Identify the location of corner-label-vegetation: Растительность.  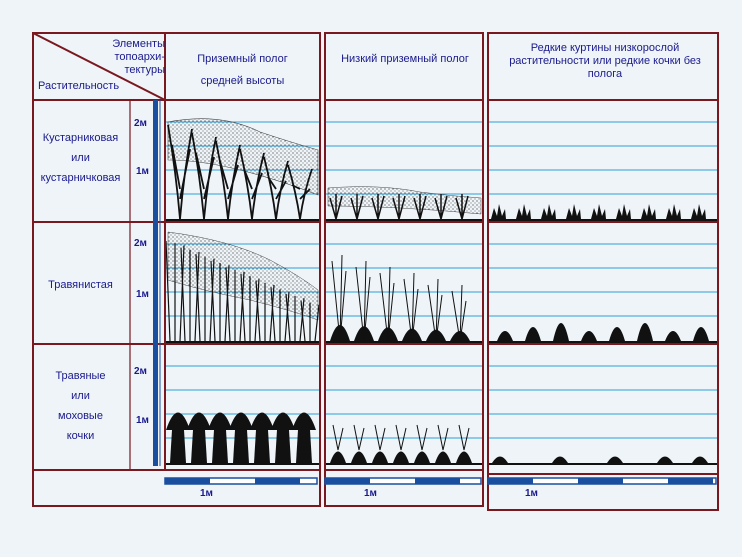
(79, 86).